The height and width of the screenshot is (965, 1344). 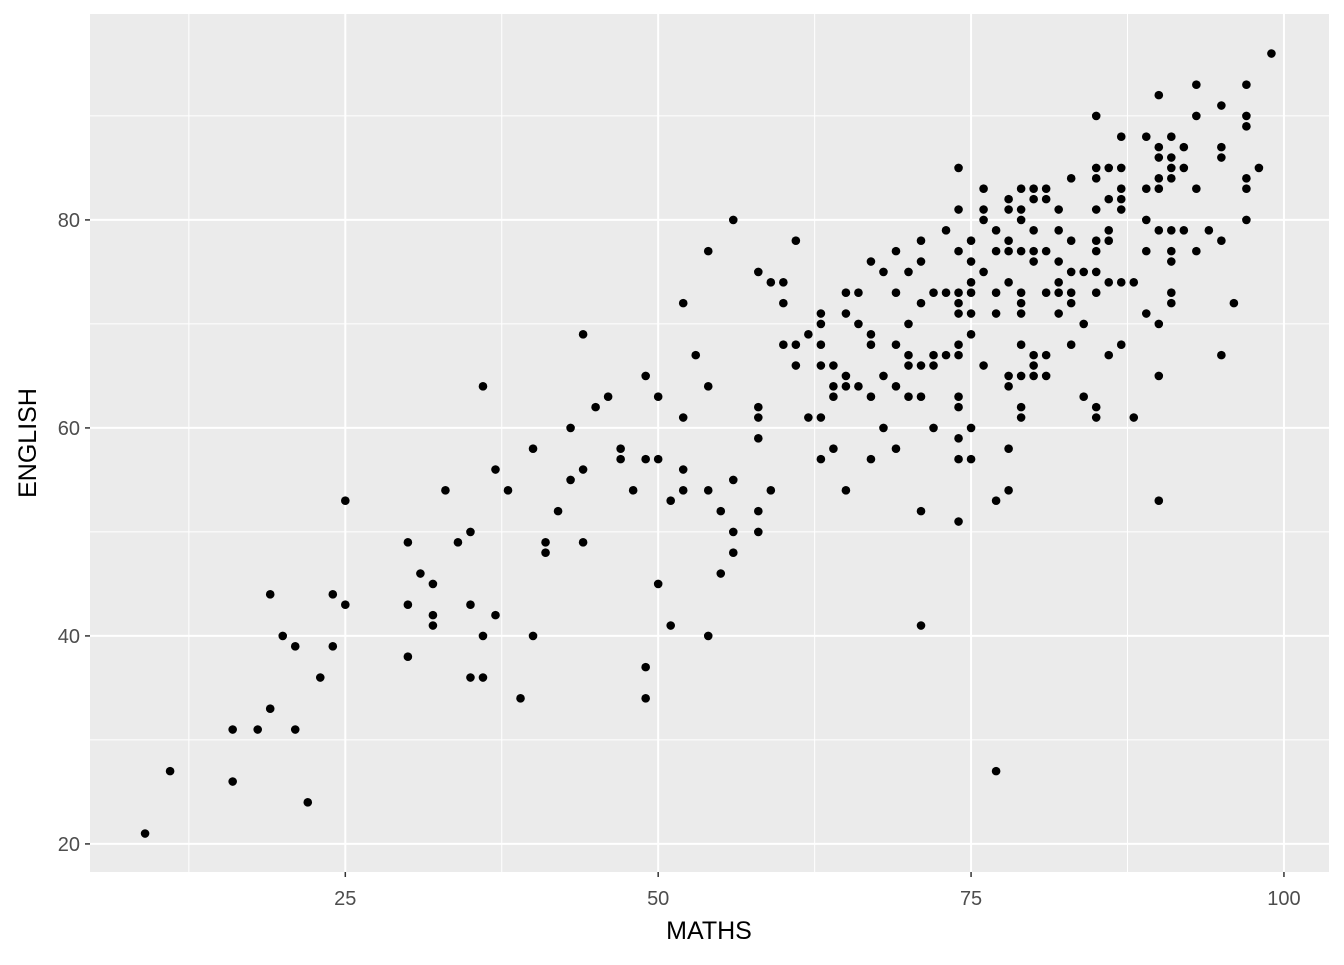 I want to click on x-tick-label: 25, so click(x=345, y=899).